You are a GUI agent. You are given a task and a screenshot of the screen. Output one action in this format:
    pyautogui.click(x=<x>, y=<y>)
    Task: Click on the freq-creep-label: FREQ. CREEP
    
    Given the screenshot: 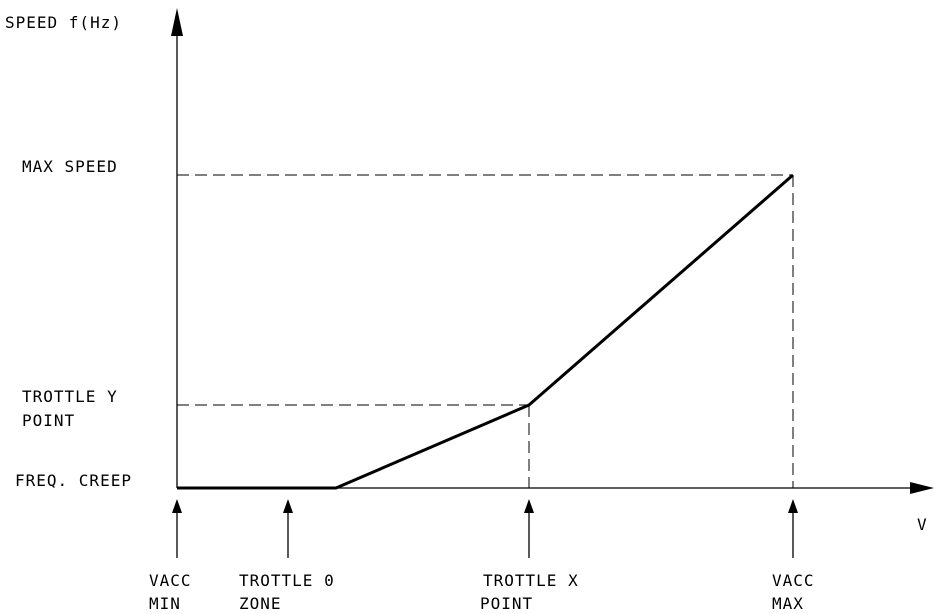 What is the action you would take?
    pyautogui.click(x=73, y=480)
    